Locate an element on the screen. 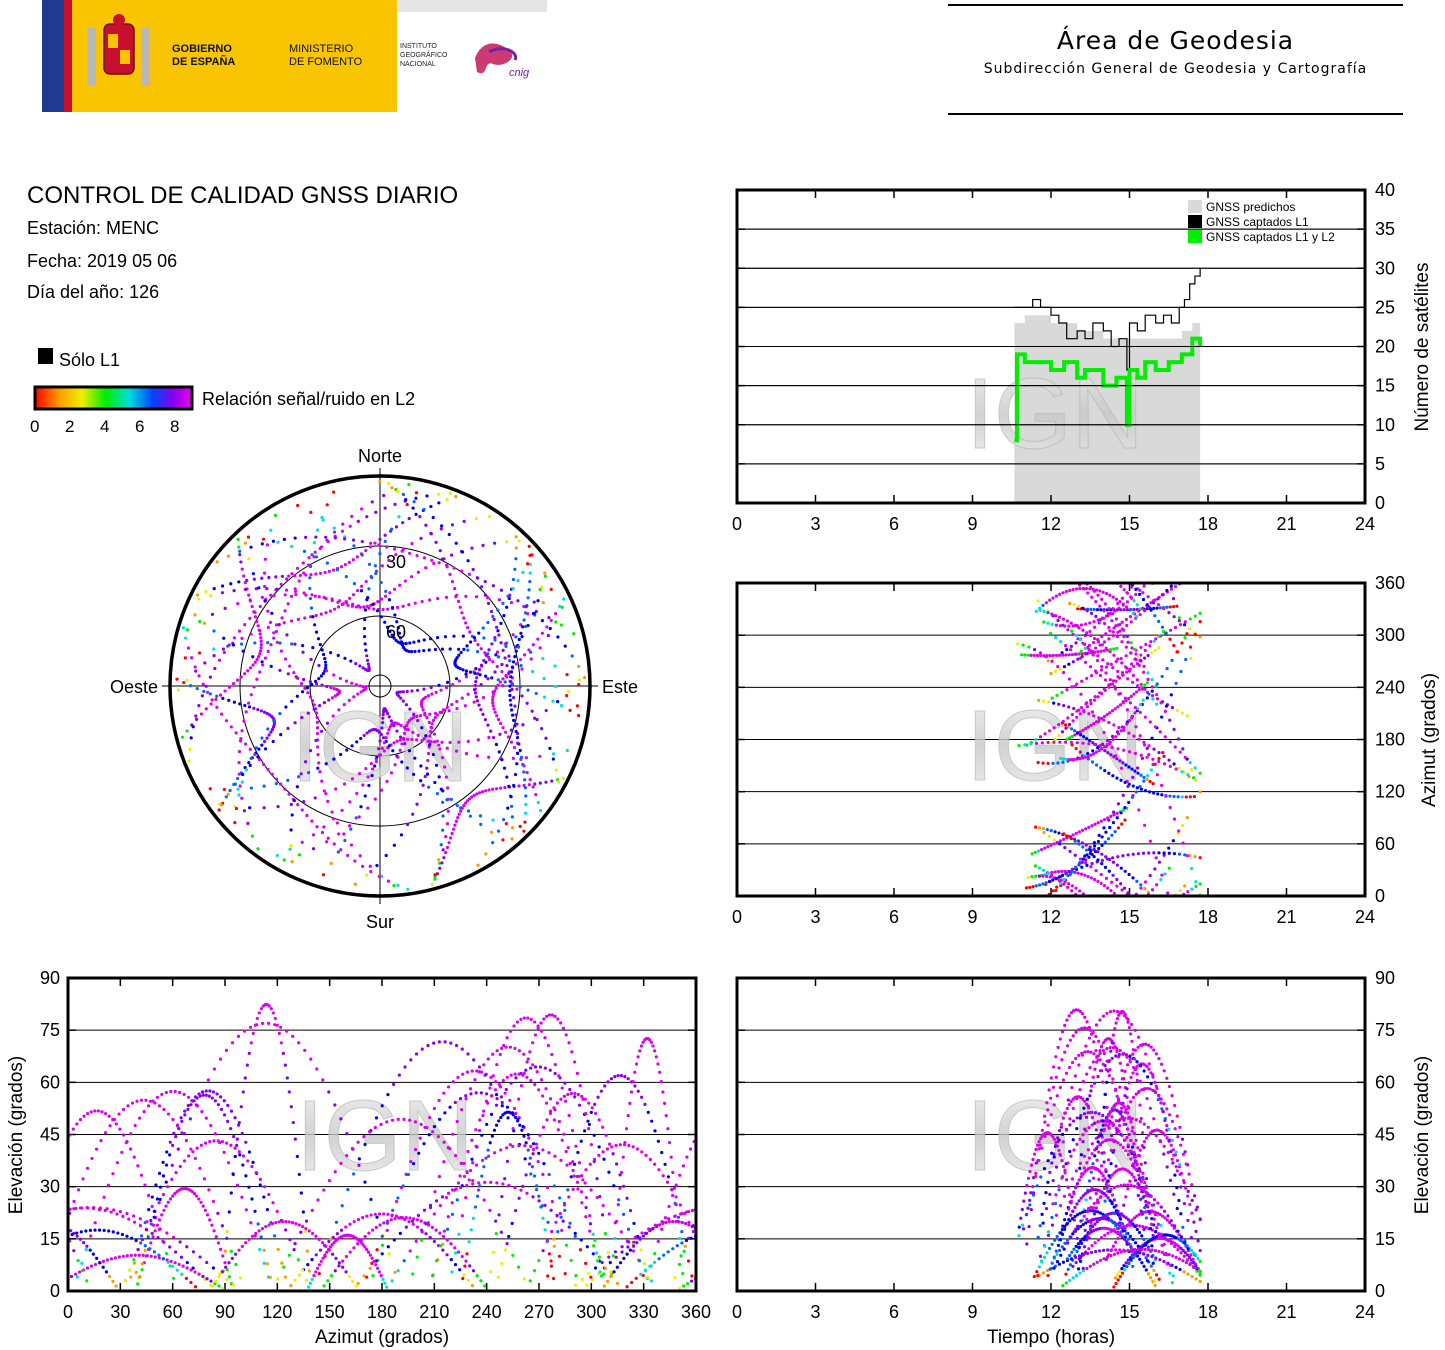  sky-west-label: Oeste is located at coordinates (134, 687).